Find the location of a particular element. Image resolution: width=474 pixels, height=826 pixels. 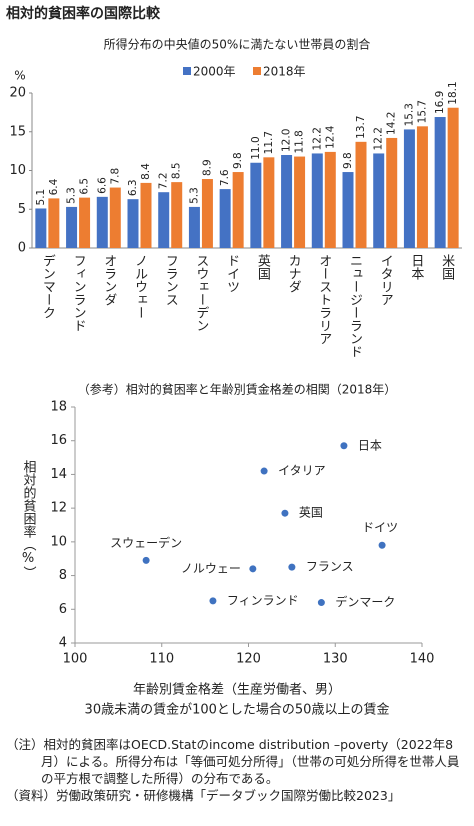

value-label: 7.8 is located at coordinates (115, 176).